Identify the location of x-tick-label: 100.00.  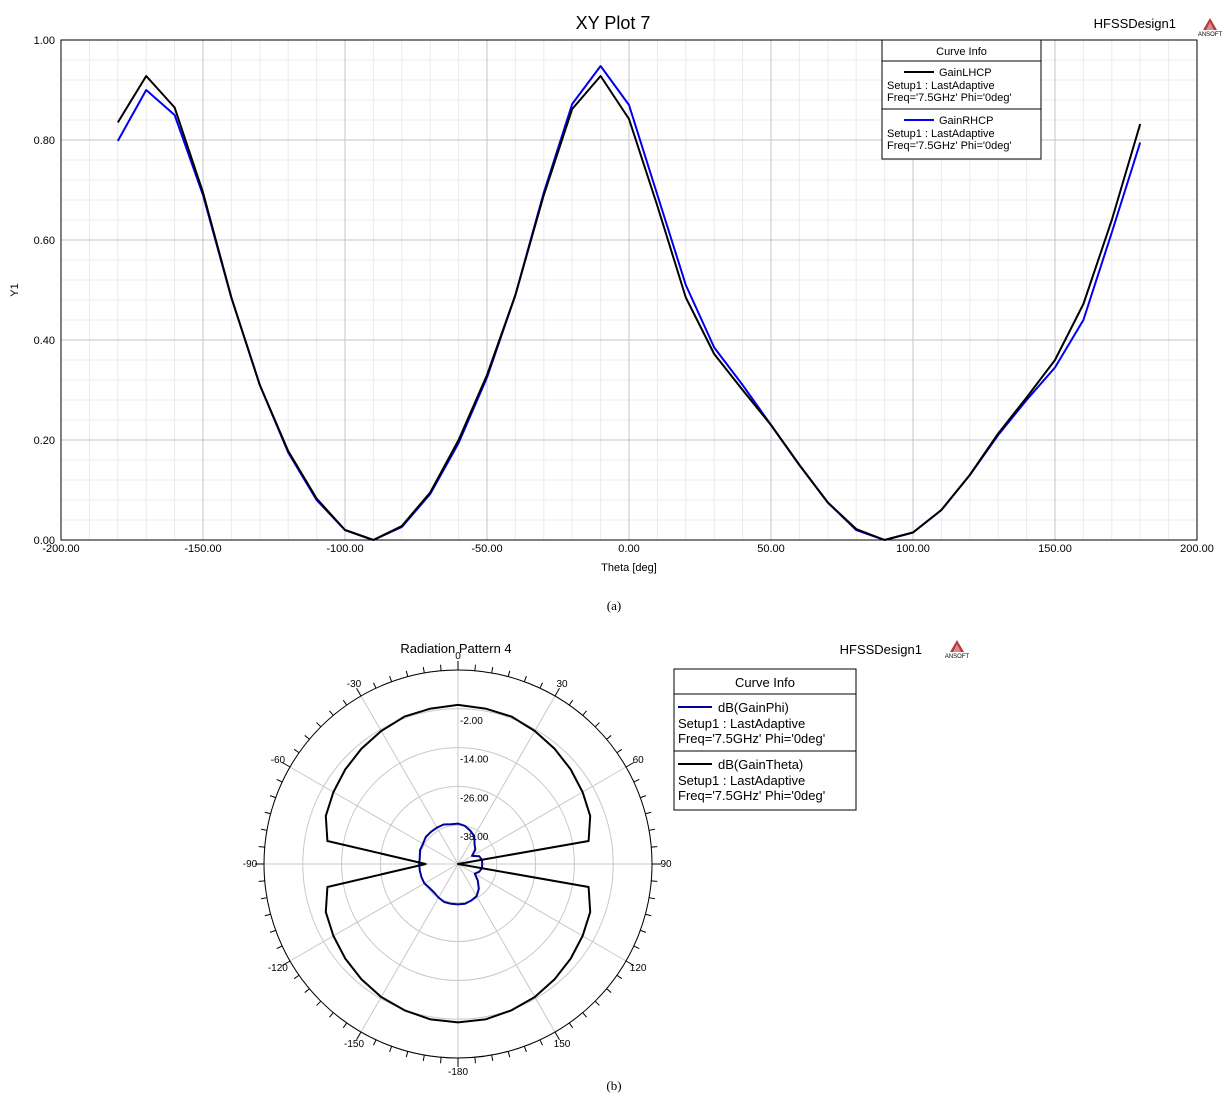
(913, 549).